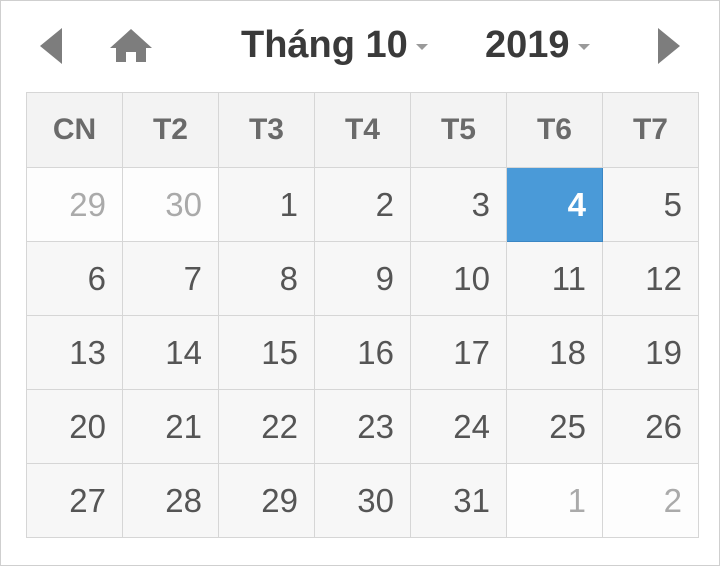 This screenshot has height=566, width=720. Describe the element at coordinates (554, 500) in the screenshot. I see `day-cell-other-month: 1` at that location.